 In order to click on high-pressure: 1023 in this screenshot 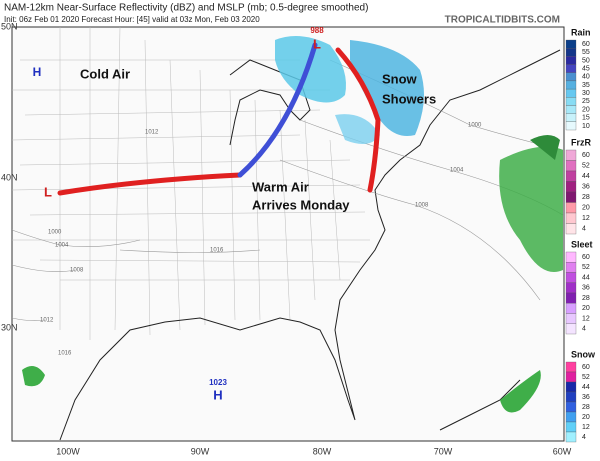, I will do `click(218, 382)`.